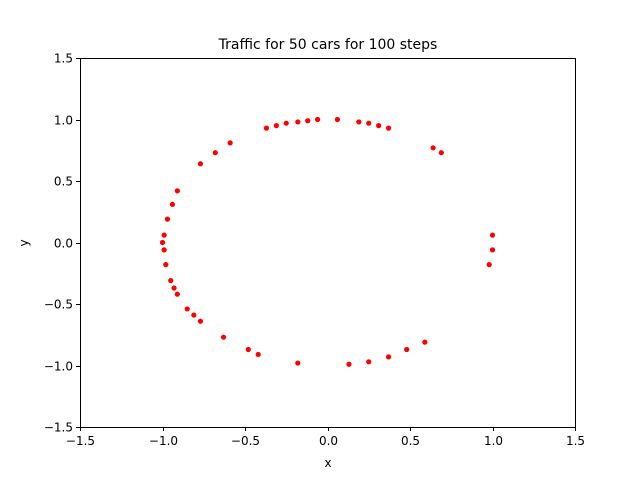  What do you see at coordinates (63, 182) in the screenshot?
I see `y-tick-label: 0.5` at bounding box center [63, 182].